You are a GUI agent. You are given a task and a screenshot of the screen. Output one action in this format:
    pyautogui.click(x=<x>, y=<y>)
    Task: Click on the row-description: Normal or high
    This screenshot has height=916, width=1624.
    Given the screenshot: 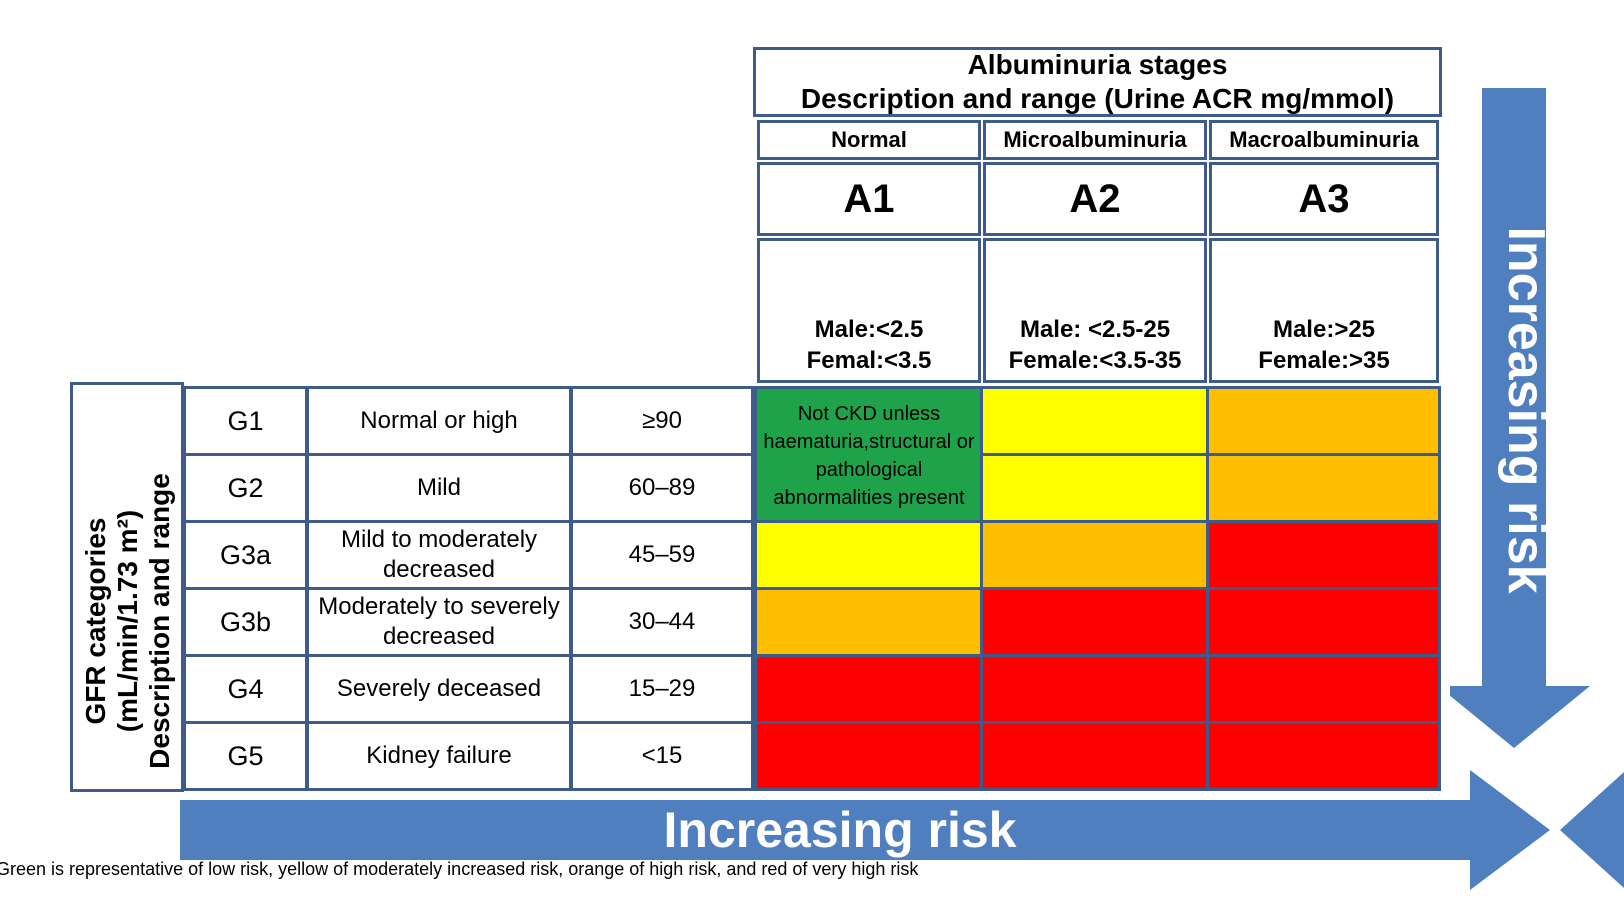 What is the action you would take?
    pyautogui.click(x=439, y=421)
    